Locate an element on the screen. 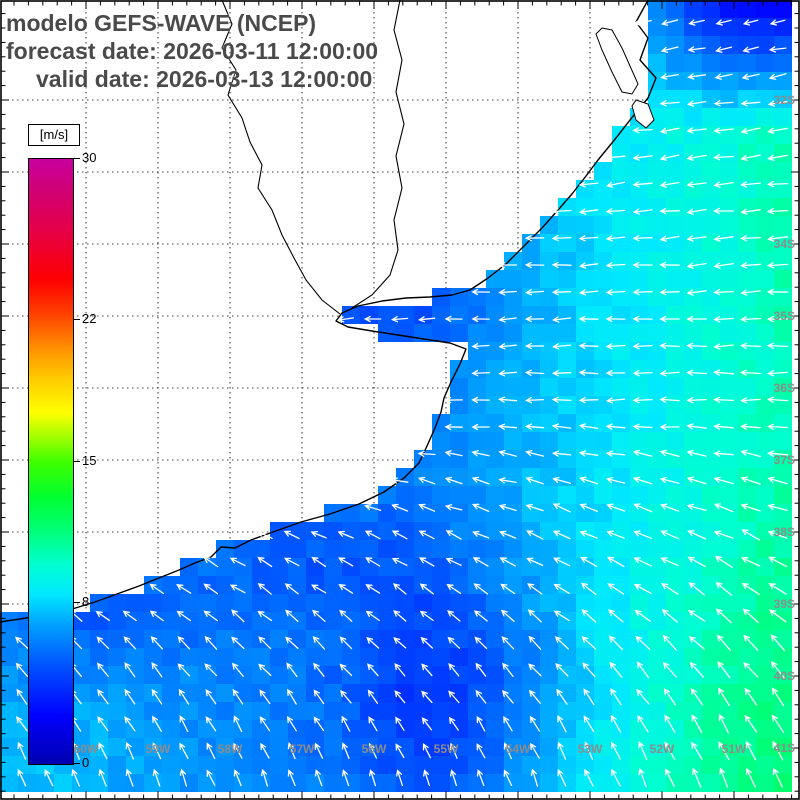  lon-label-52W: 52W is located at coordinates (662, 749).